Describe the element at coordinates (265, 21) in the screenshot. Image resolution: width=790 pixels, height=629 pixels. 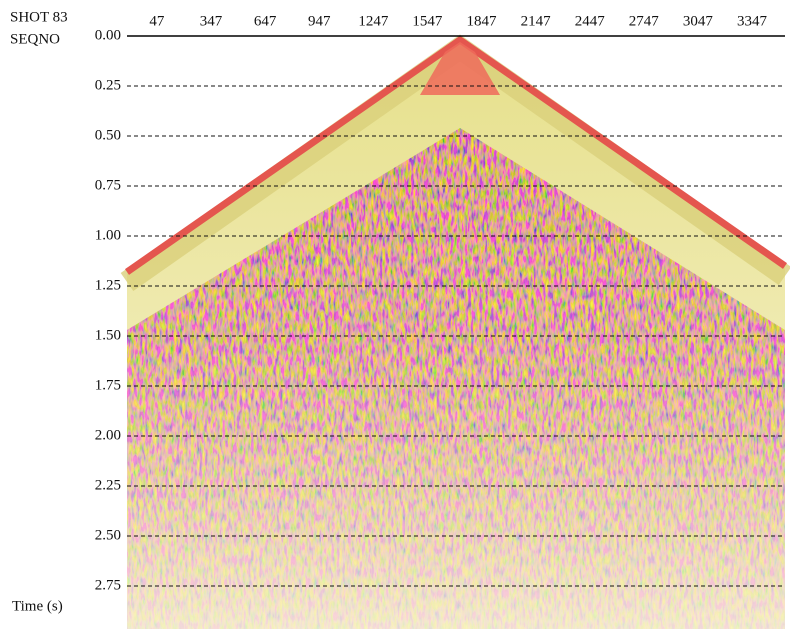
I see `x-tick-label: 647` at that location.